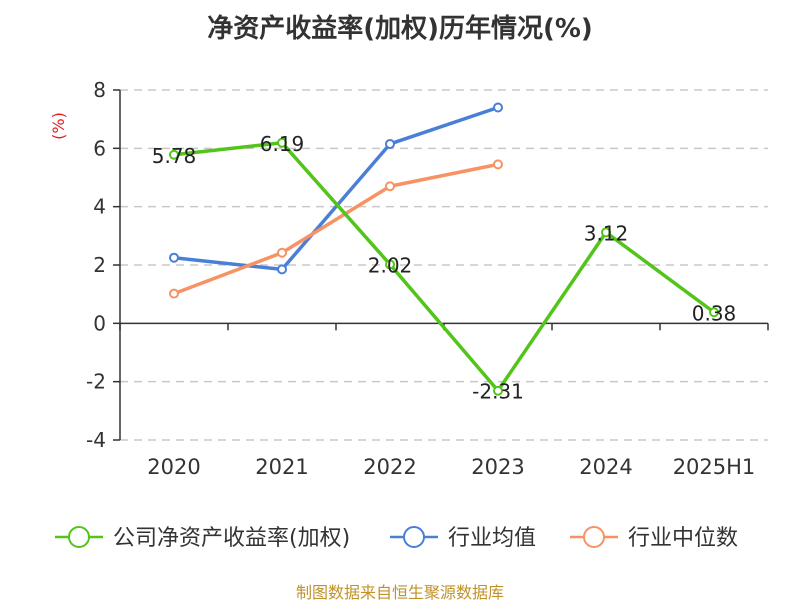 The image size is (800, 603). What do you see at coordinates (99, 90) in the screenshot?
I see `y-tick-label: 8` at bounding box center [99, 90].